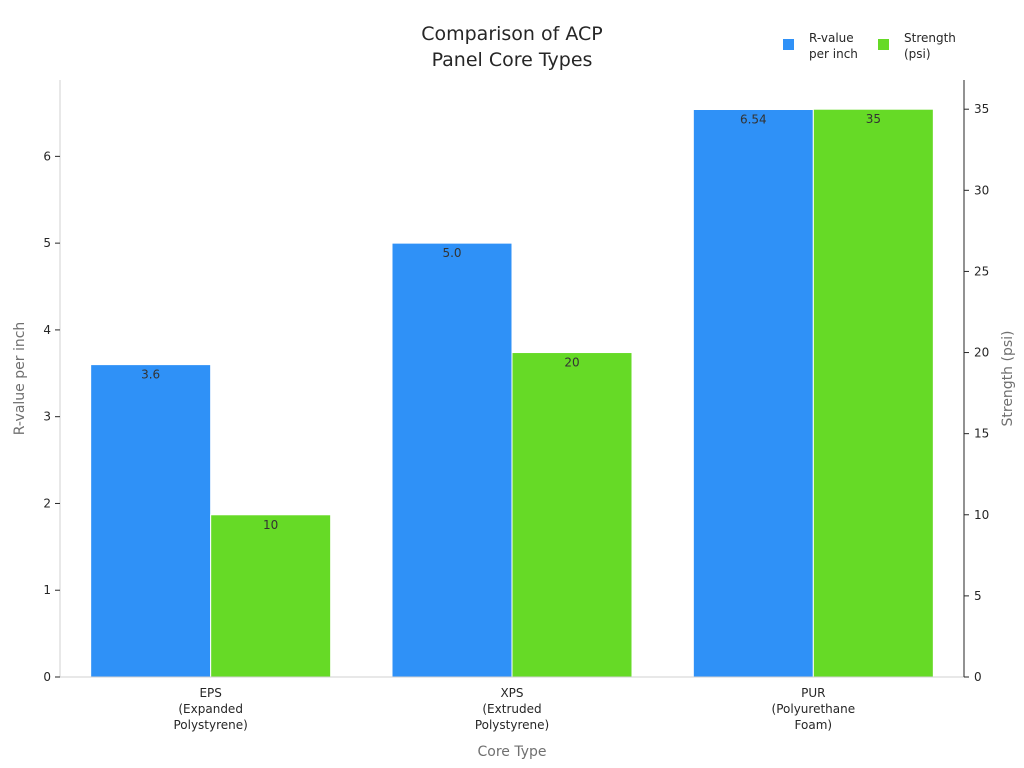 Image resolution: width=1024 pixels, height=768 pixels. I want to click on y-left-tick-label: 3, so click(47, 417).